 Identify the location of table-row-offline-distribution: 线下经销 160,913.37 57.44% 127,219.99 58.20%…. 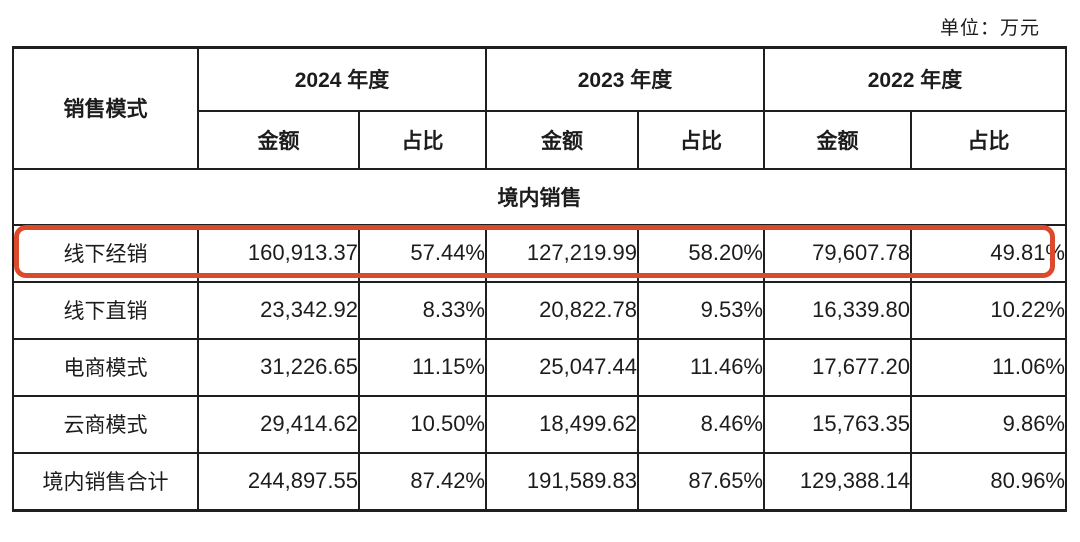
(539, 253).